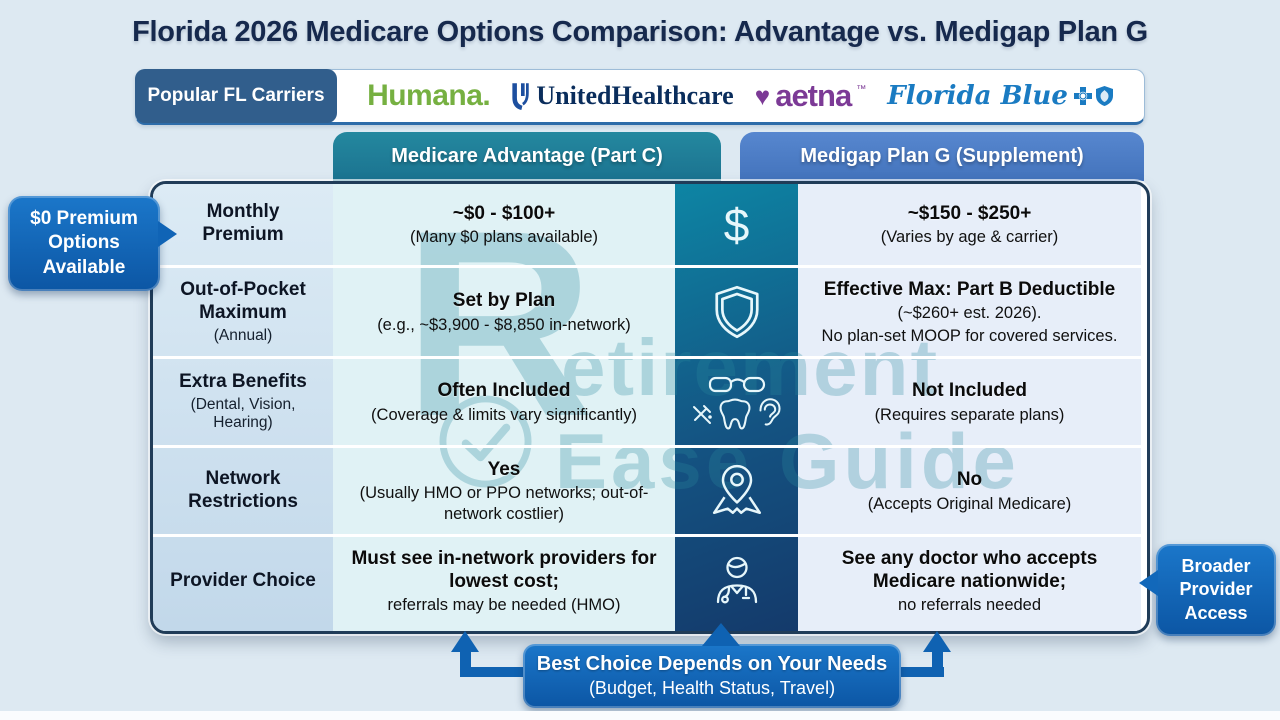  I want to click on row-label-provider-choice: Provider Choice, so click(243, 579).